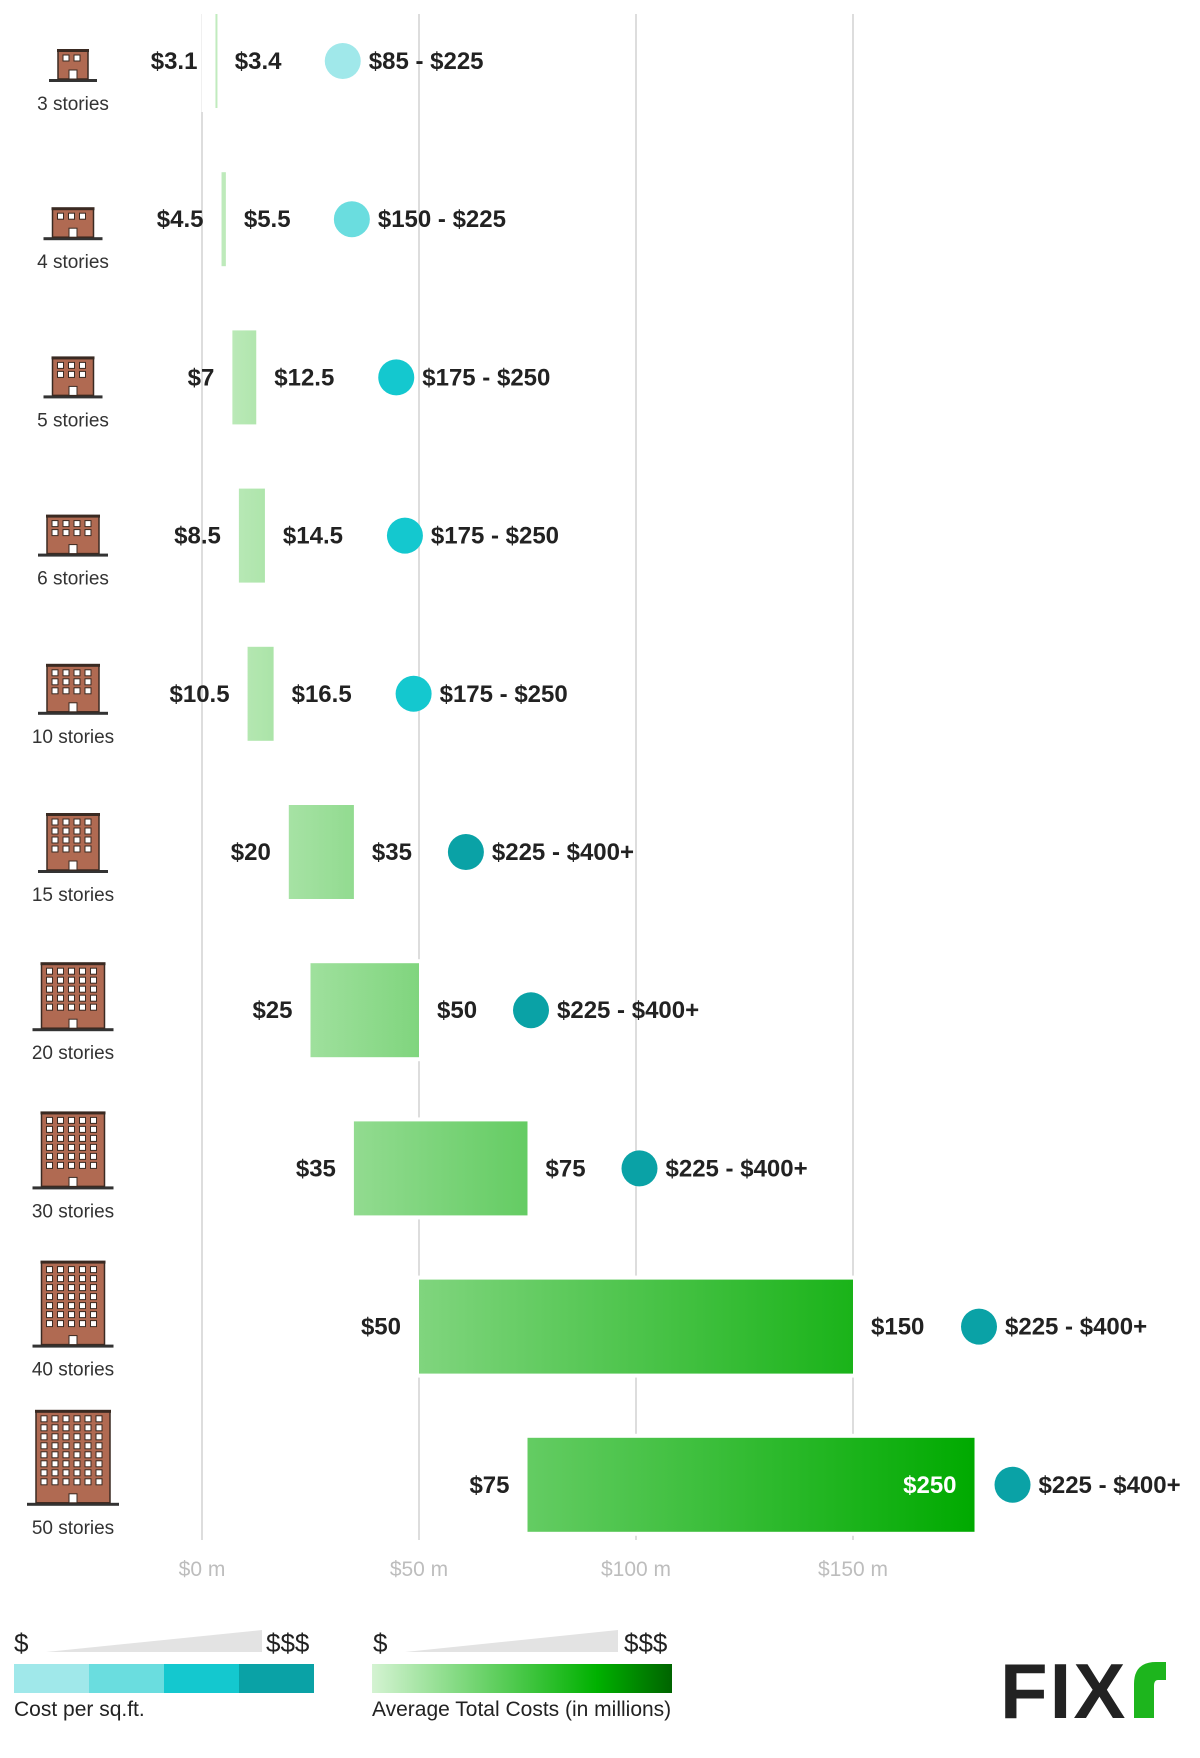  I want to click on legend-sqft-label: Cost per sq.ft., so click(79, 1709).